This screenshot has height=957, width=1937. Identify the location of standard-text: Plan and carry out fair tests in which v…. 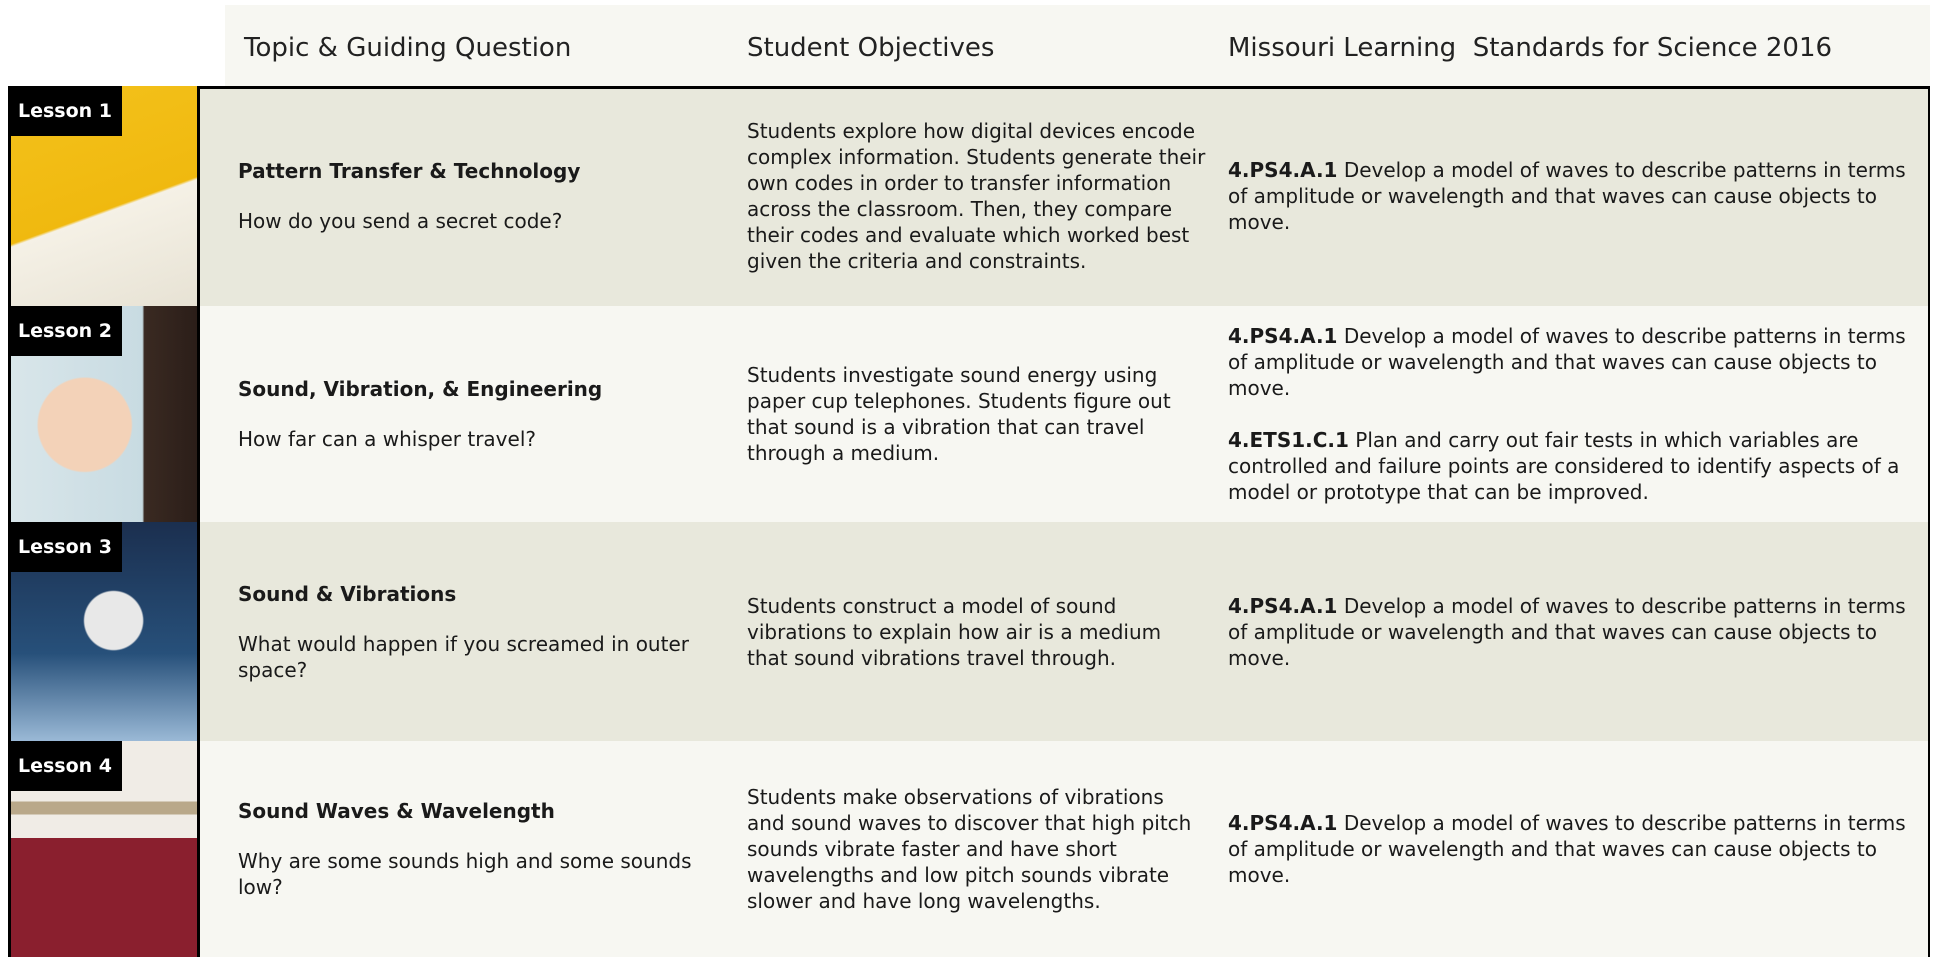
(1564, 466).